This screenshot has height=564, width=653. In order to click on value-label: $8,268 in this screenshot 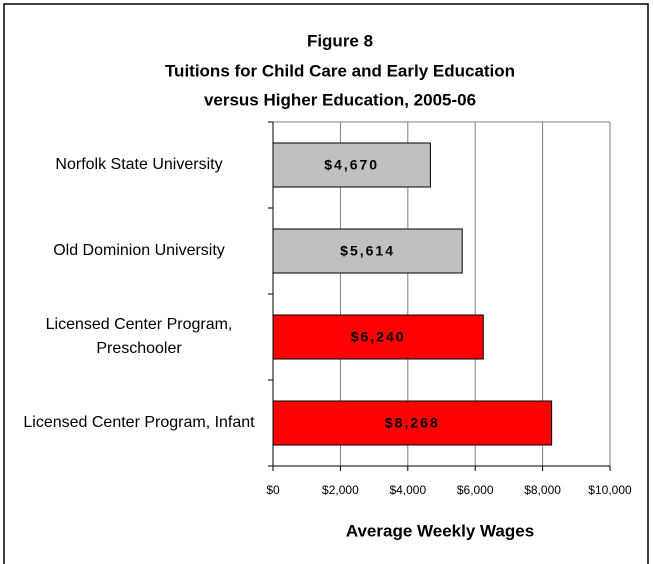, I will do `click(412, 423)`.